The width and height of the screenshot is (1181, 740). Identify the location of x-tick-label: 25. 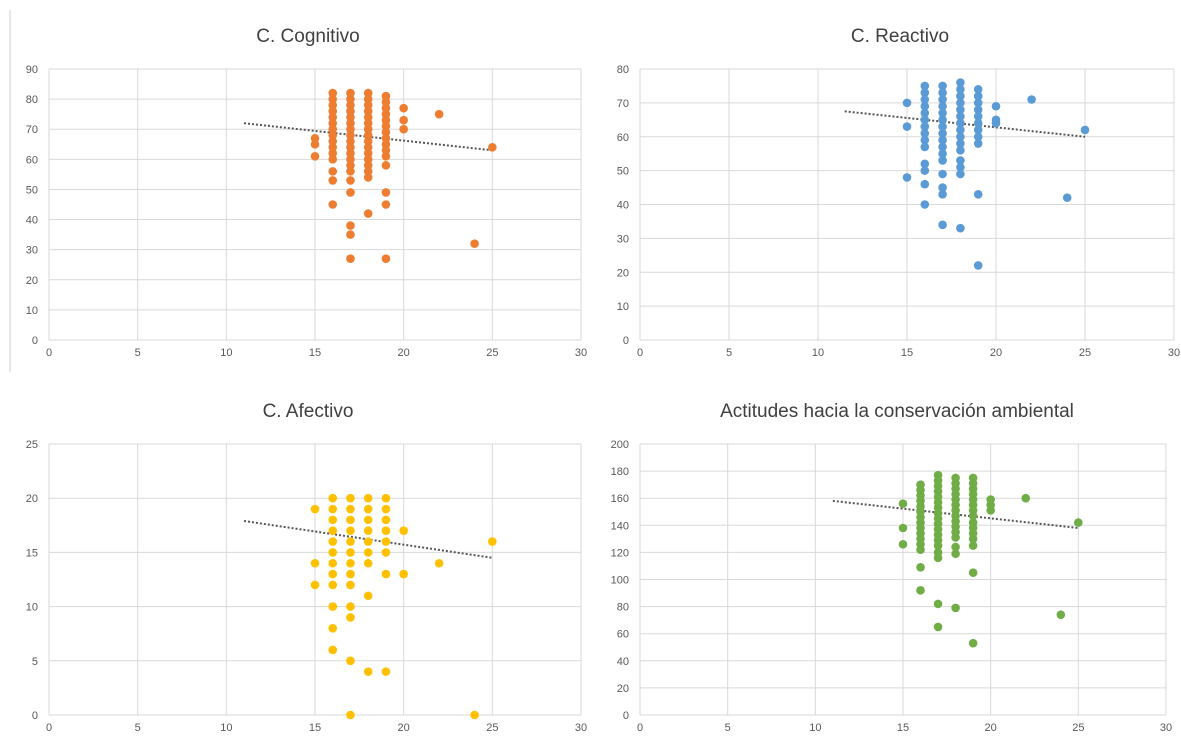
(1078, 728).